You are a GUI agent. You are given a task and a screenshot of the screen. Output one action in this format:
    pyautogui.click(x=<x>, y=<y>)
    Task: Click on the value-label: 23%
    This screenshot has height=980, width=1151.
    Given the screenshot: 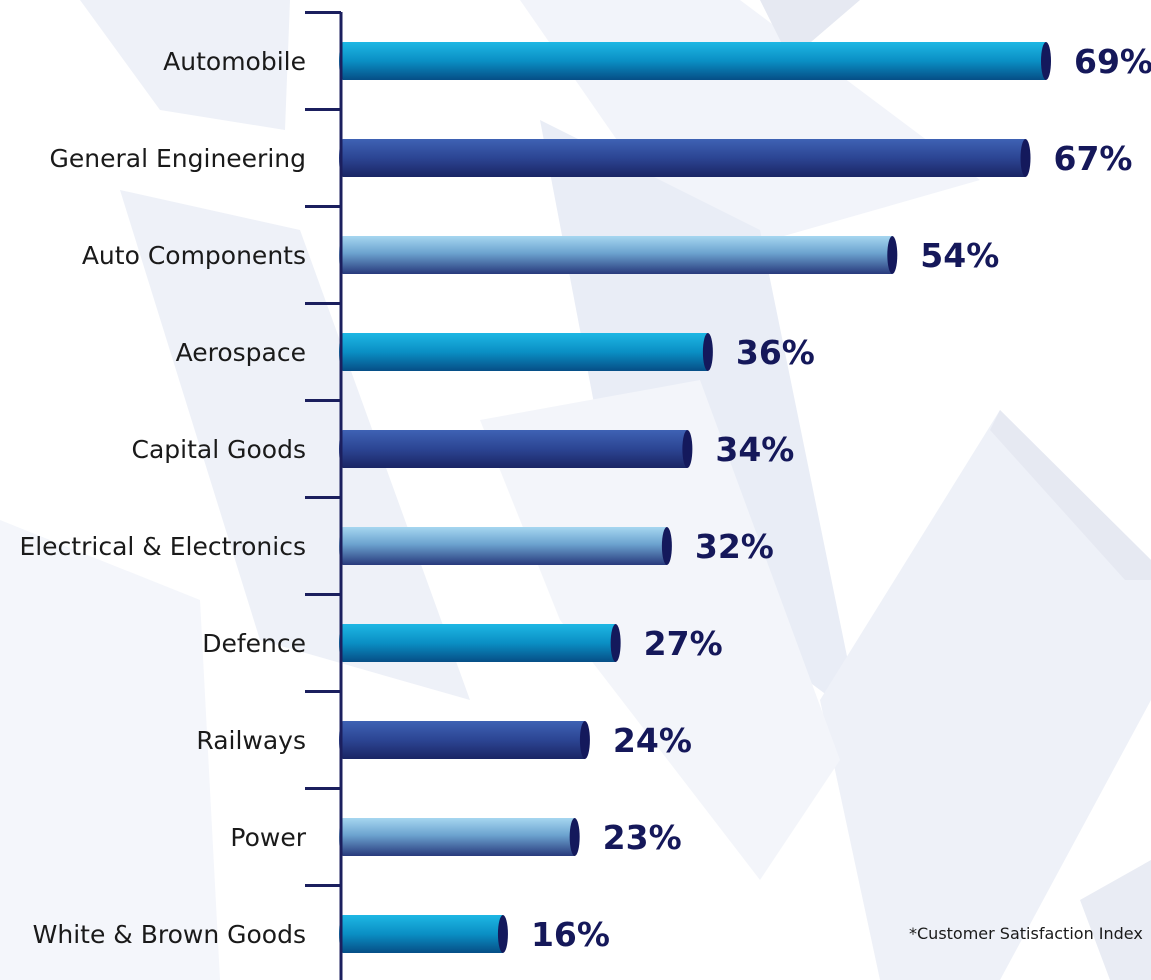 What is the action you would take?
    pyautogui.click(x=642, y=837)
    